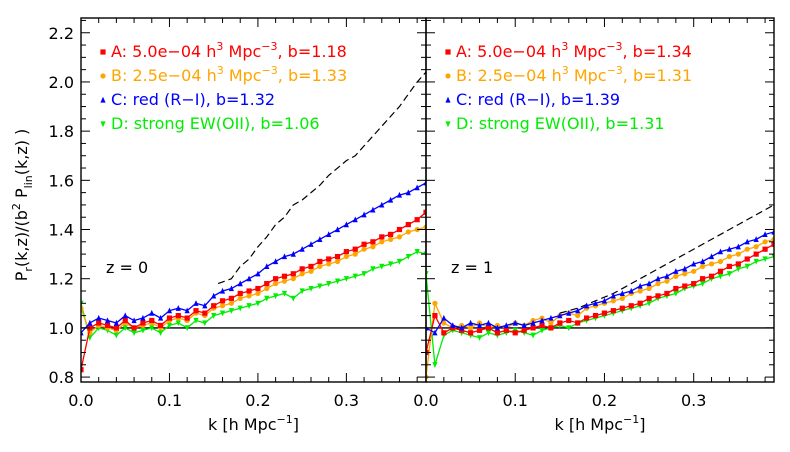  What do you see at coordinates (193, 99) in the screenshot?
I see `legend-label: C: red (R−I), b=1.32` at bounding box center [193, 99].